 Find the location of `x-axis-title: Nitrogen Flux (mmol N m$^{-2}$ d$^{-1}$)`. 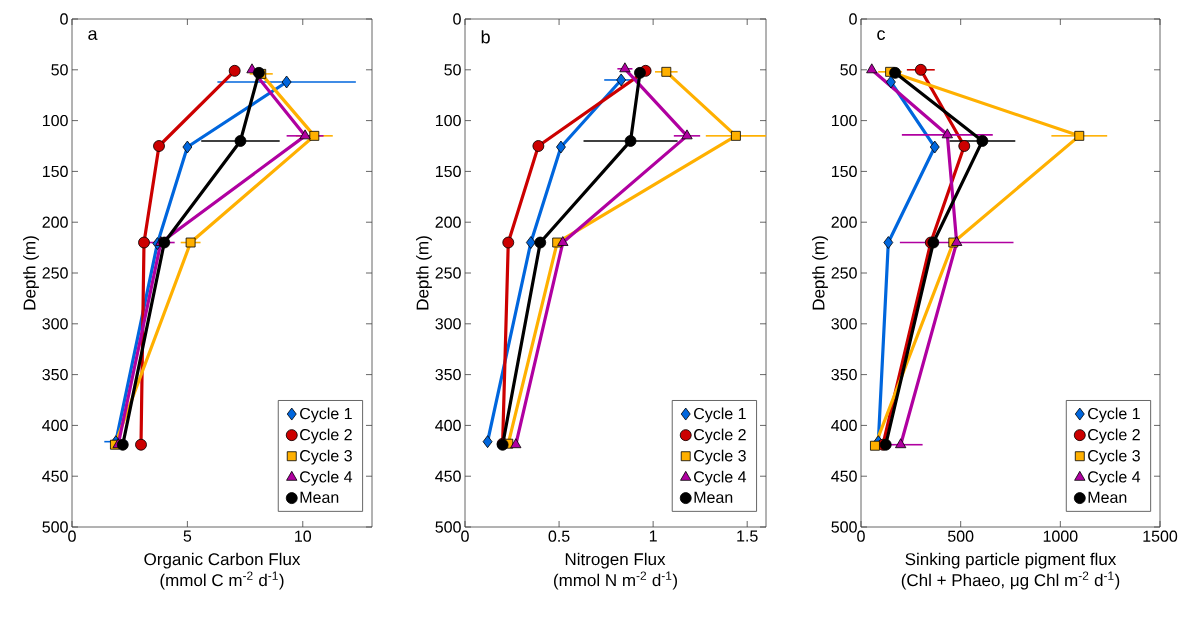

x-axis-title: Nitrogen Flux (mmol N m$^{-2}$ d$^{-1}$) is located at coordinates (615, 571).